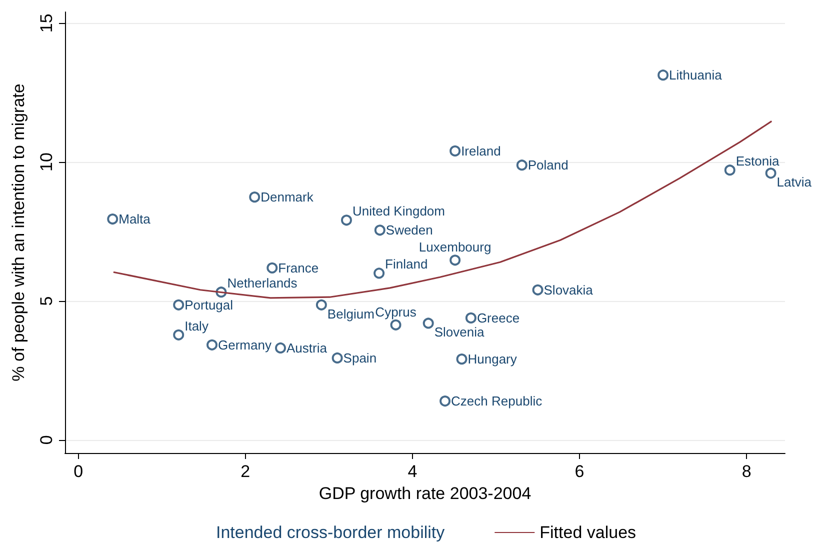 This screenshot has width=821, height=554. What do you see at coordinates (579, 471) in the screenshot?
I see `x-tick-label: 6` at bounding box center [579, 471].